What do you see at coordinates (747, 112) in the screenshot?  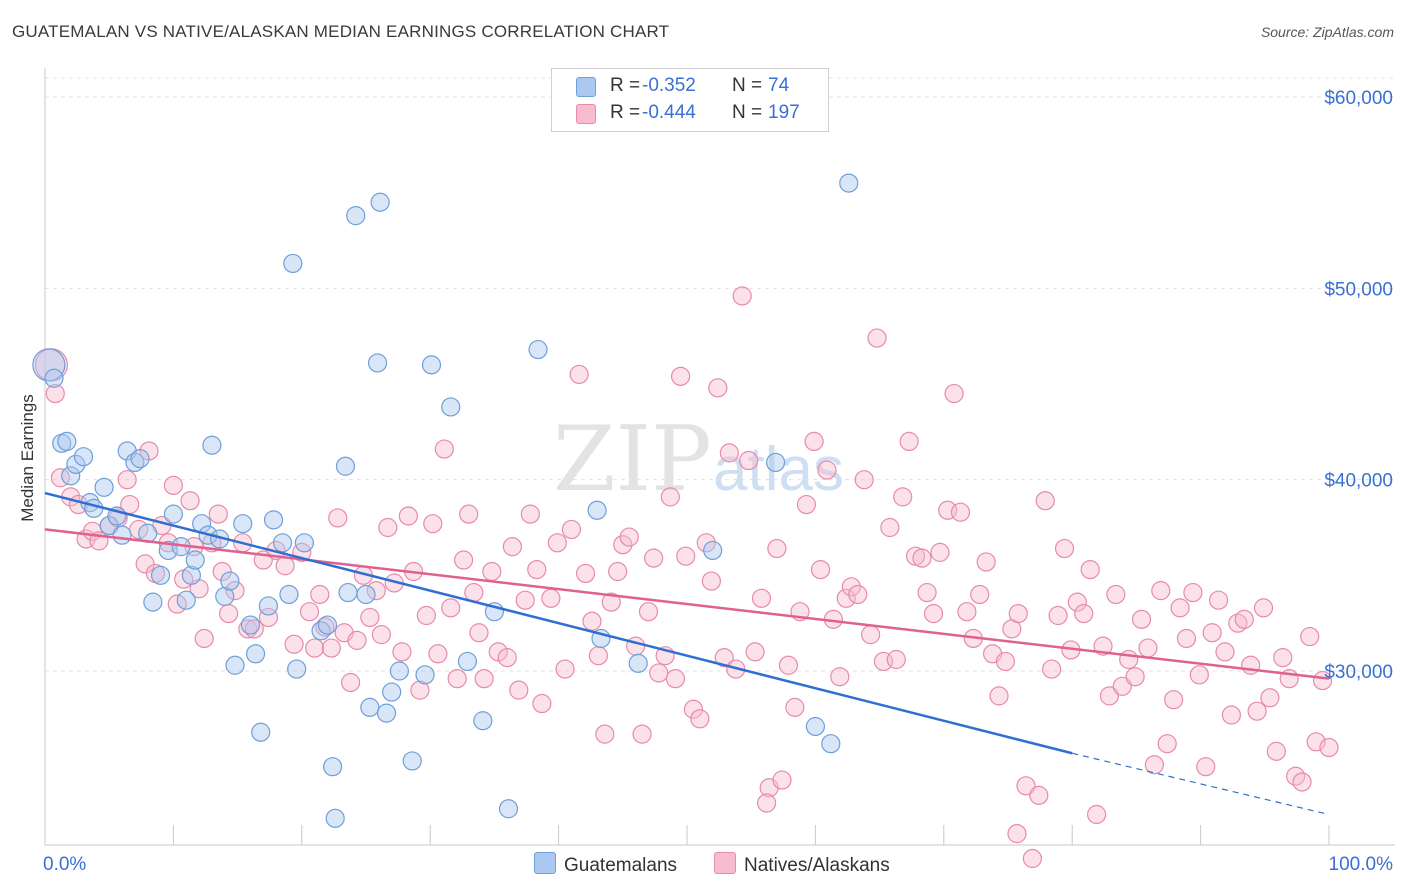 I see `legend-n-label: N =` at bounding box center [747, 112].